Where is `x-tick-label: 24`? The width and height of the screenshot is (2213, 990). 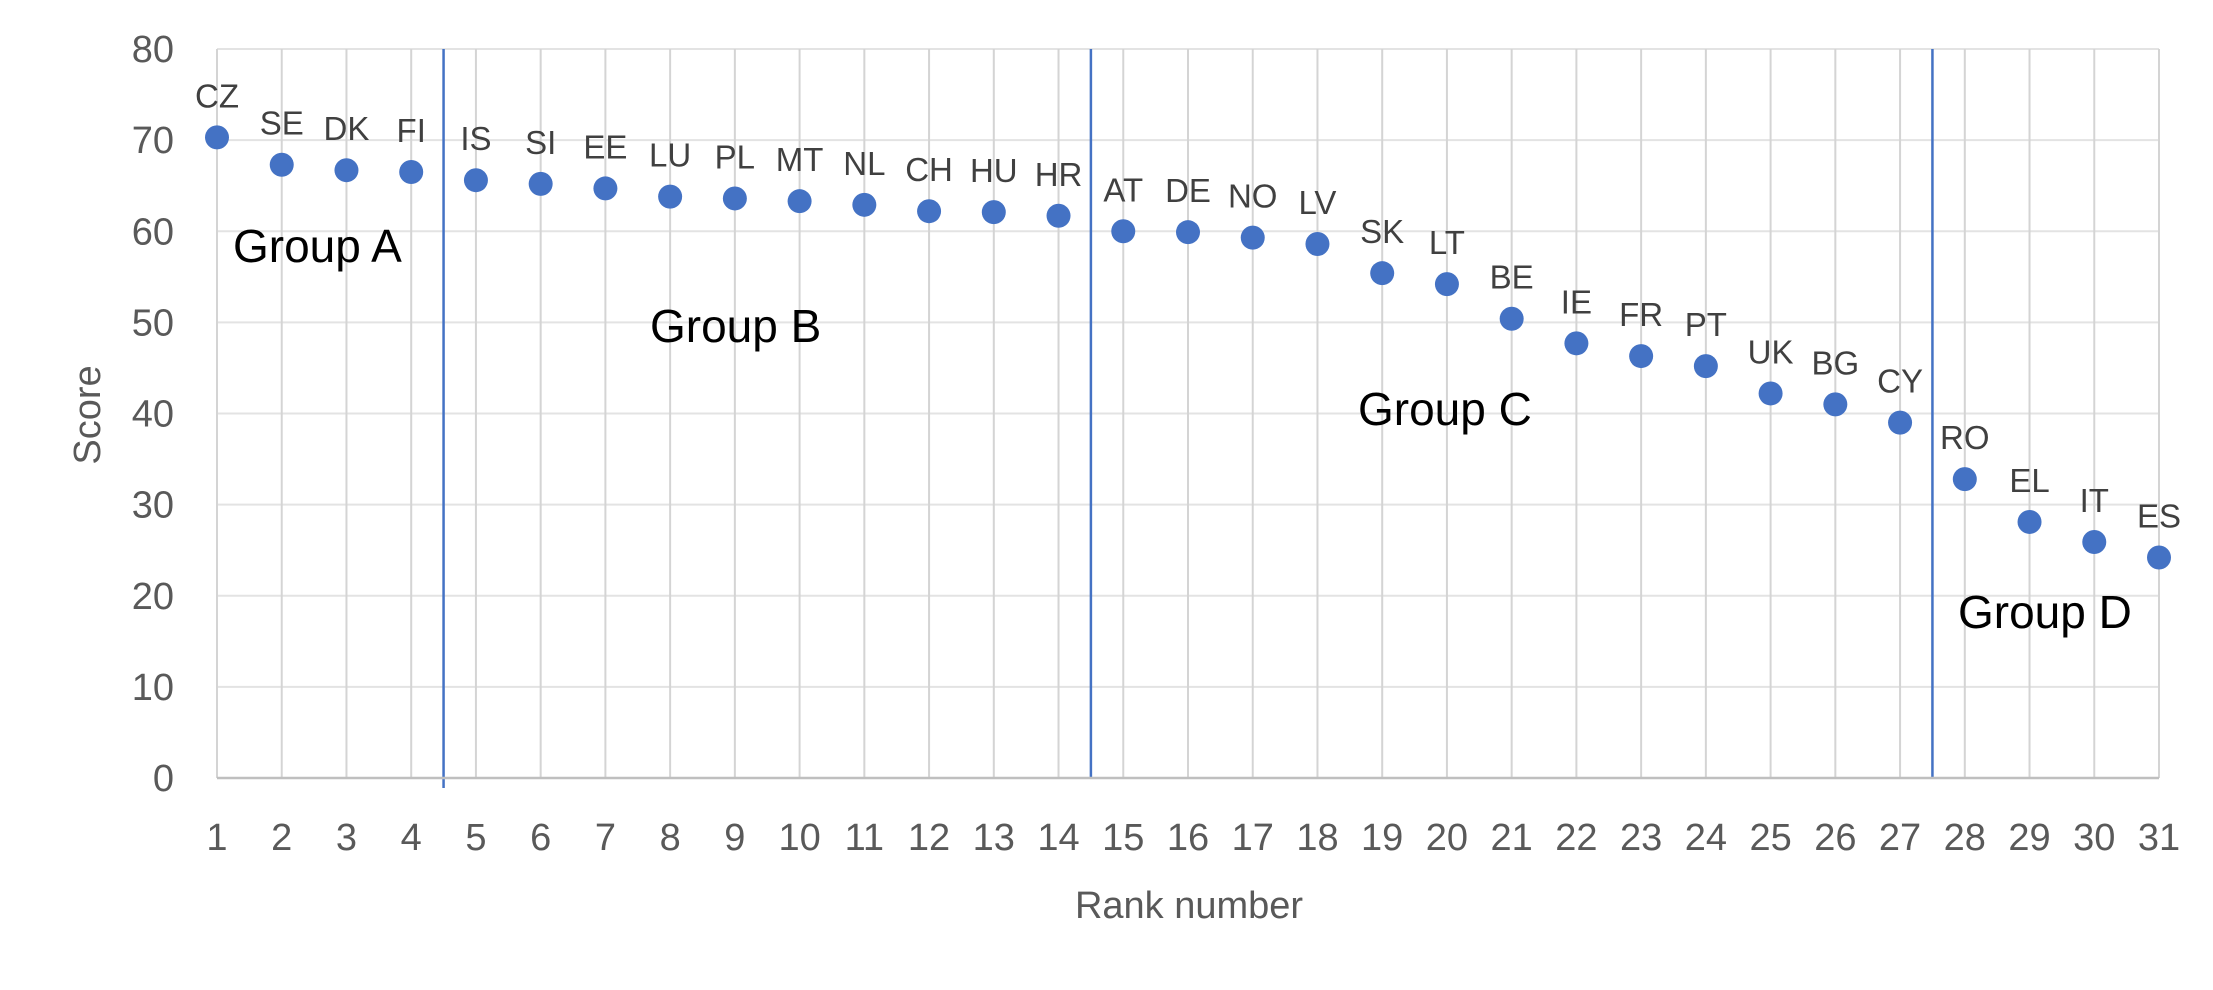
x-tick-label: 24 is located at coordinates (1706, 838).